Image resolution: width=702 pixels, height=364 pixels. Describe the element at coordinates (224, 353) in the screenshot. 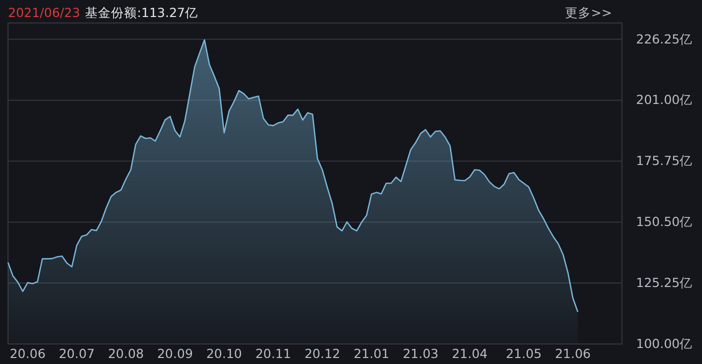

I see `x-tick-label: 20.10` at that location.